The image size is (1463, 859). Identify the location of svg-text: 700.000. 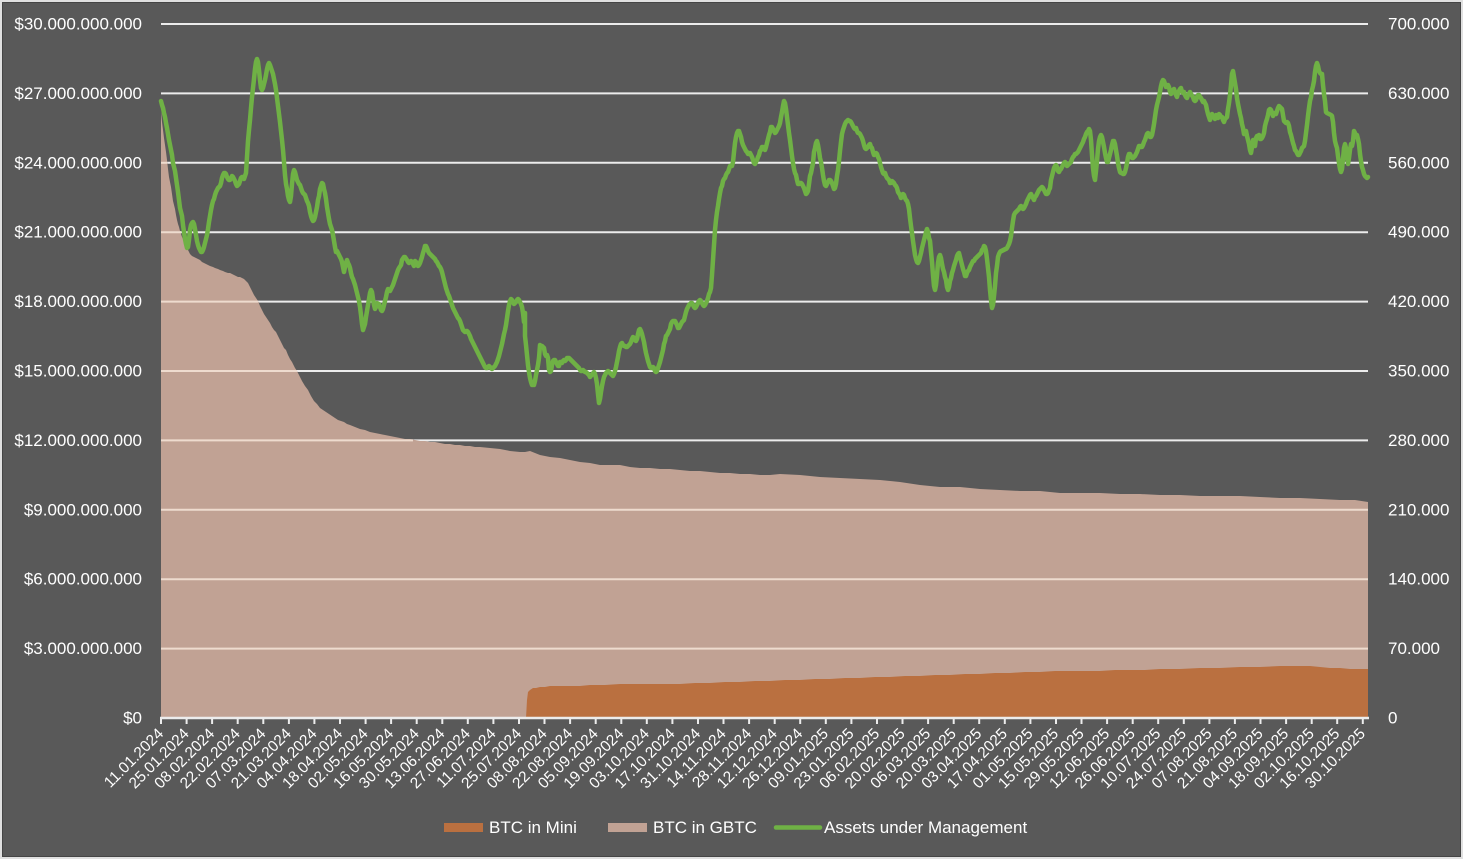
(1418, 24).